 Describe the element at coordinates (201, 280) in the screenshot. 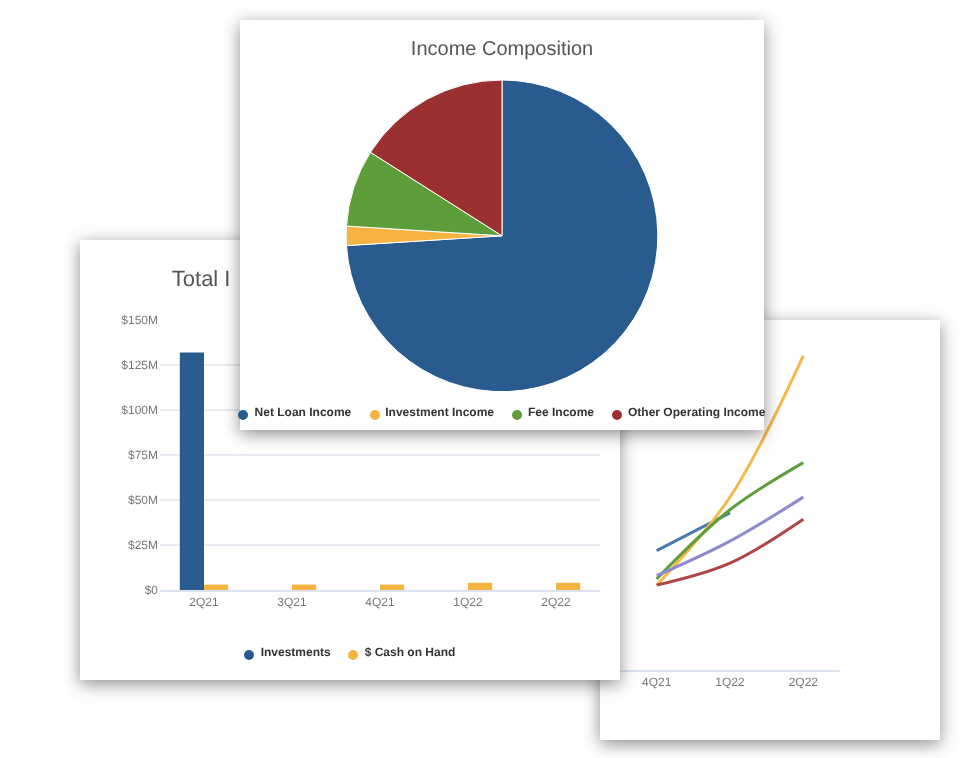

I see `chart-title: Total I` at that location.